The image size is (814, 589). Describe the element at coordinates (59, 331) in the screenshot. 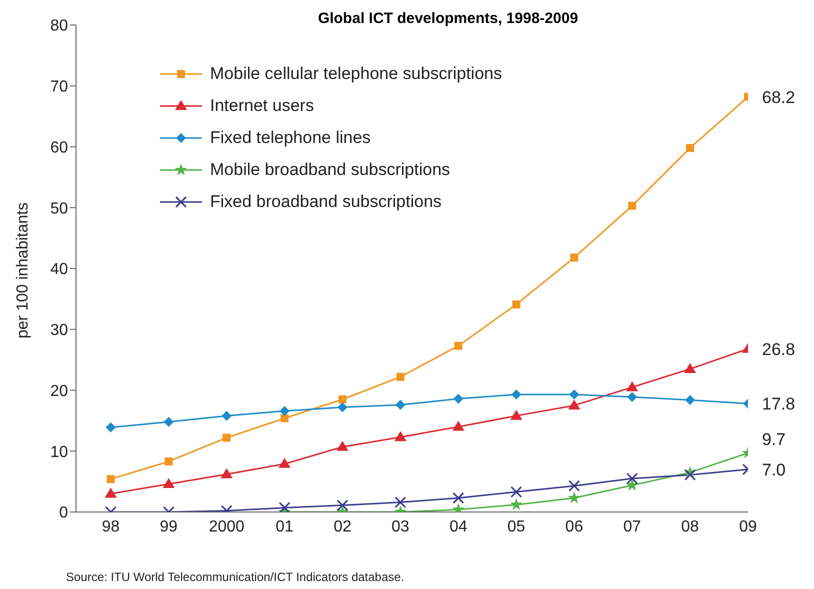

I see `y-tick-label: 30` at that location.